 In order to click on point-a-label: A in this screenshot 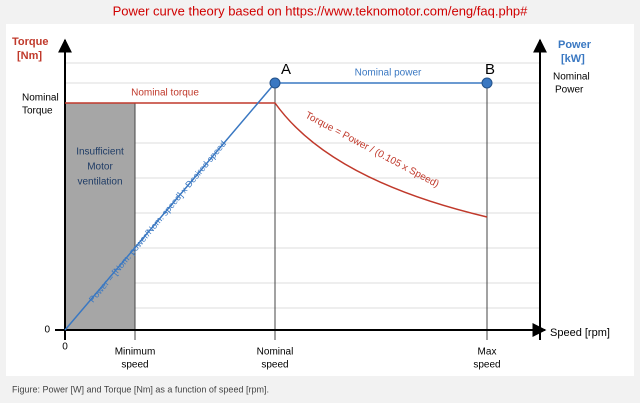, I will do `click(286, 69)`.